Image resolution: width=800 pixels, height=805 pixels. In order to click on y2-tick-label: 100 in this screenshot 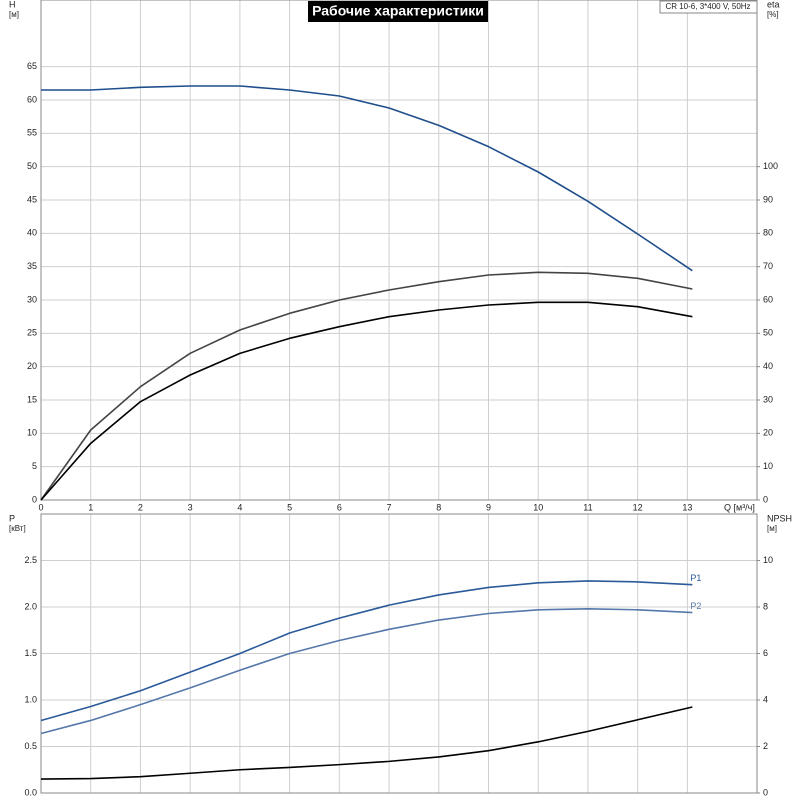, I will do `click(770, 166)`.